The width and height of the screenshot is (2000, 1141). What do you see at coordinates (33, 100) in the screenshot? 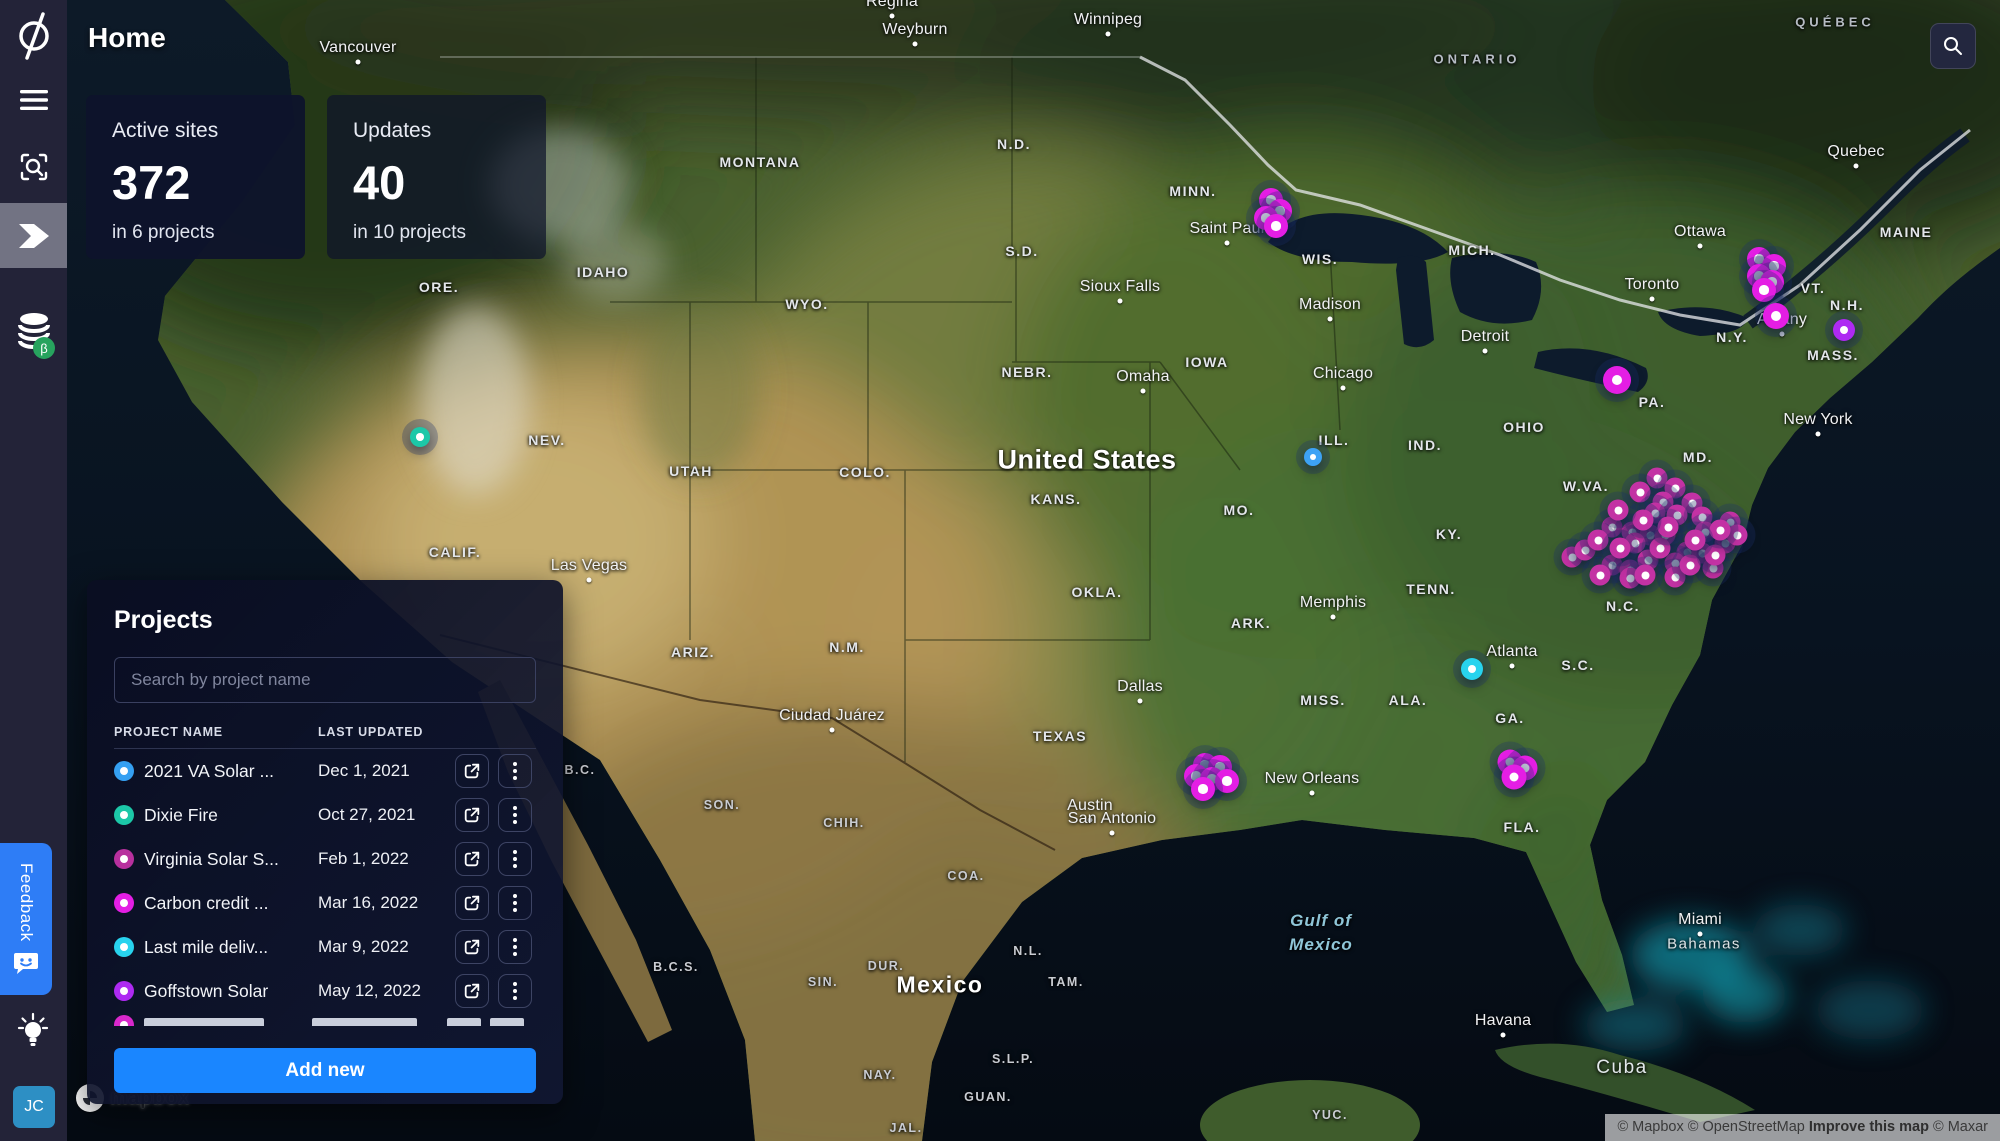
I see `sidebar-item-menu` at bounding box center [33, 100].